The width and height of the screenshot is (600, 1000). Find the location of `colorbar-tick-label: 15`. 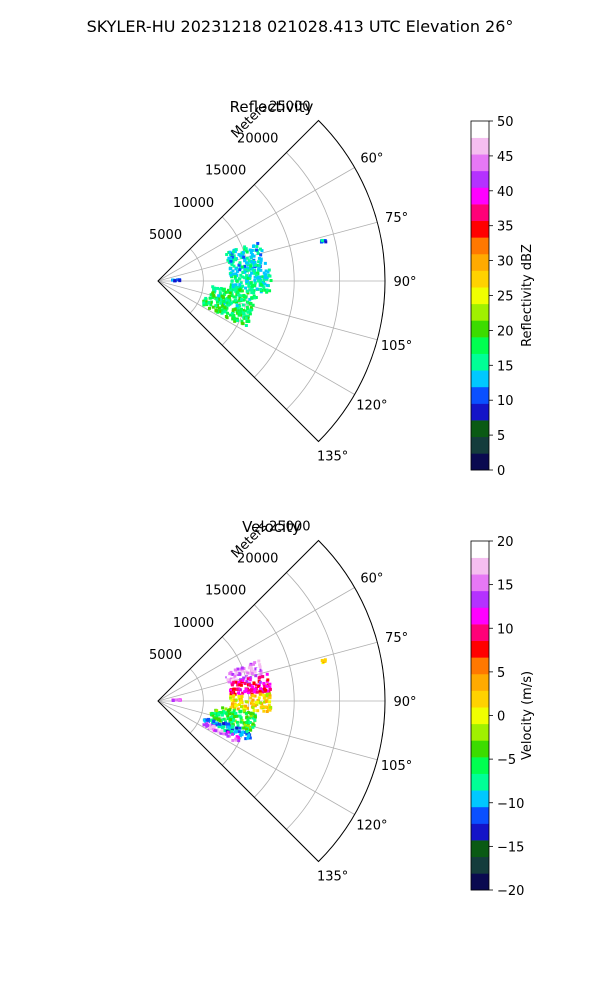

colorbar-tick-label: 15 is located at coordinates (505, 366).